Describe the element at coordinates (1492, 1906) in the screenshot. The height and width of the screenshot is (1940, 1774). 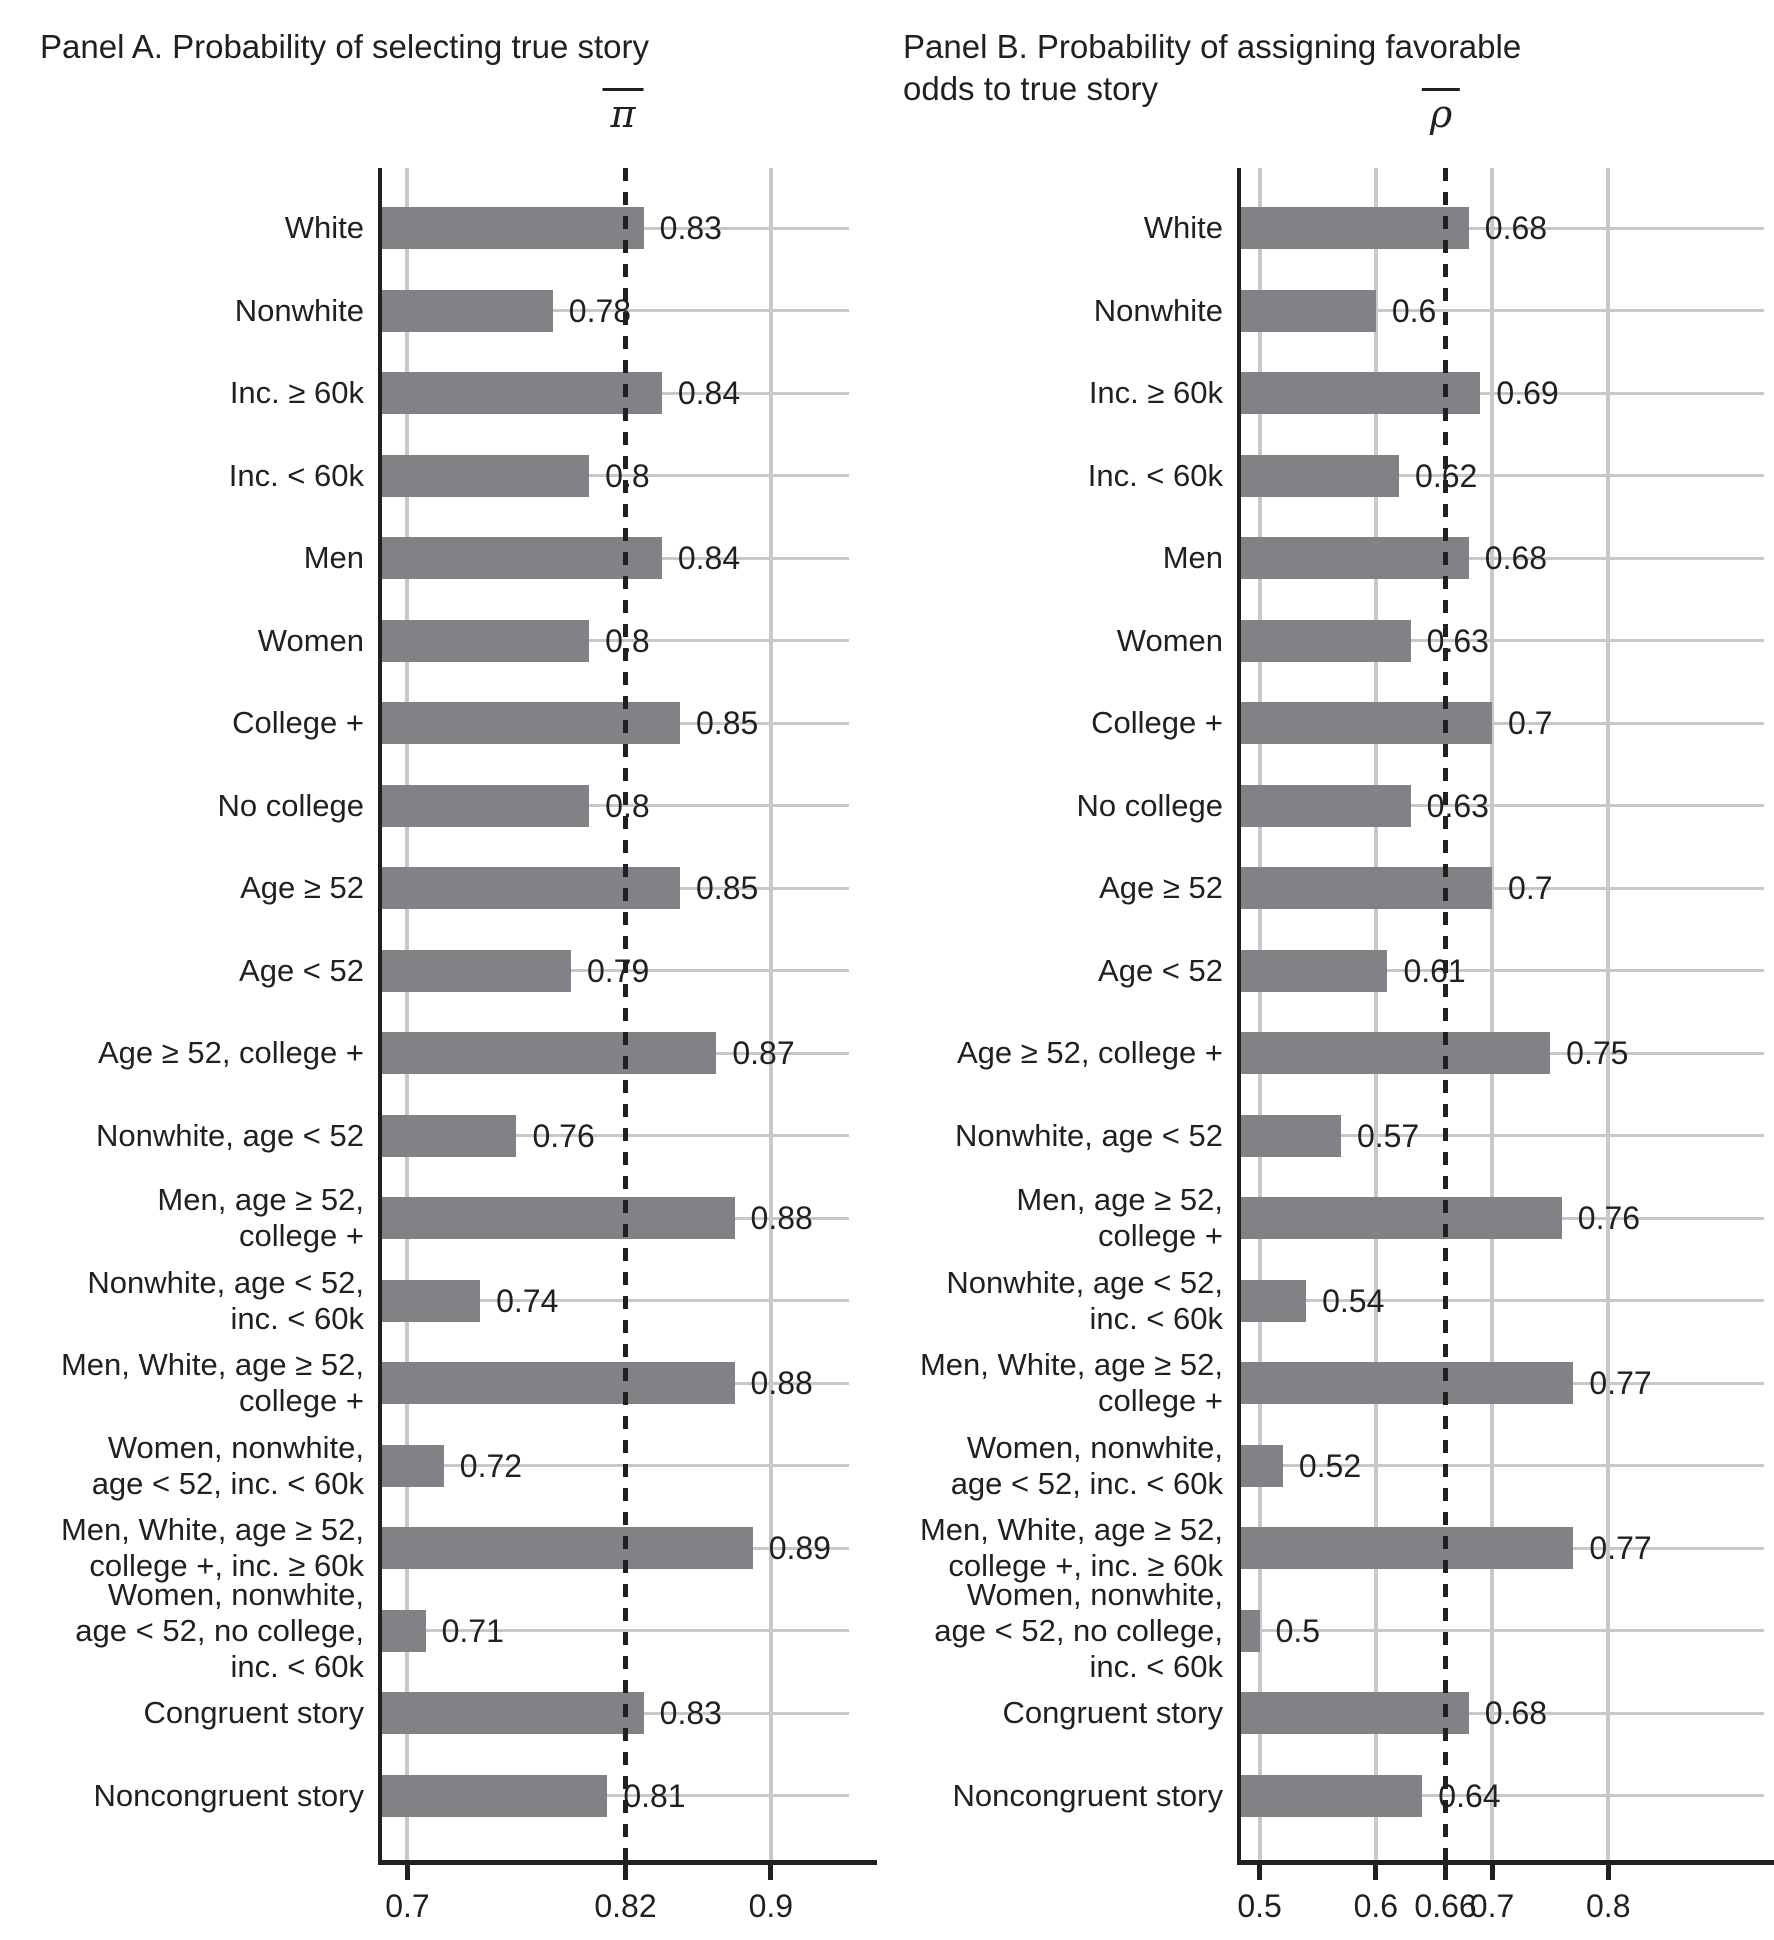
I see `x-axis-tick-label: 0.7` at that location.